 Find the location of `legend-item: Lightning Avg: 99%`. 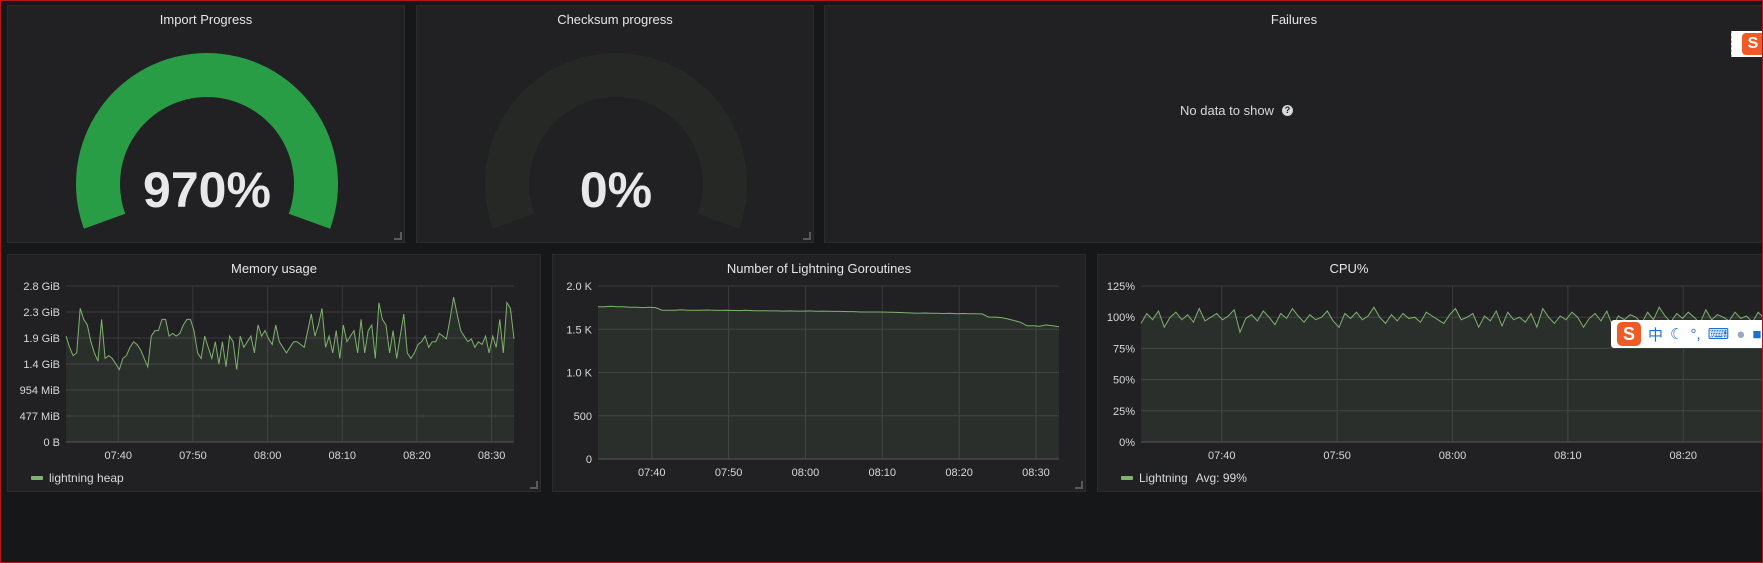

legend-item: Lightning Avg: 99% is located at coordinates (1184, 478).